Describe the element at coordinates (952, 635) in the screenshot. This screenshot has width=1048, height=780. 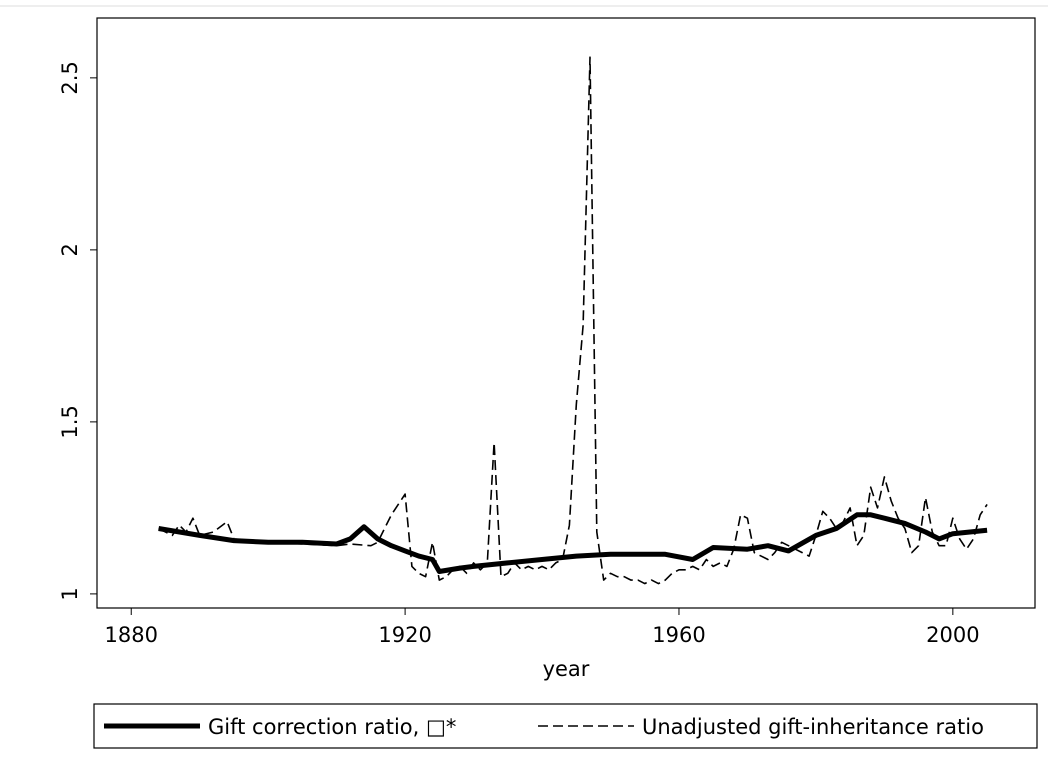
I see `x-tick-label: 2000` at that location.